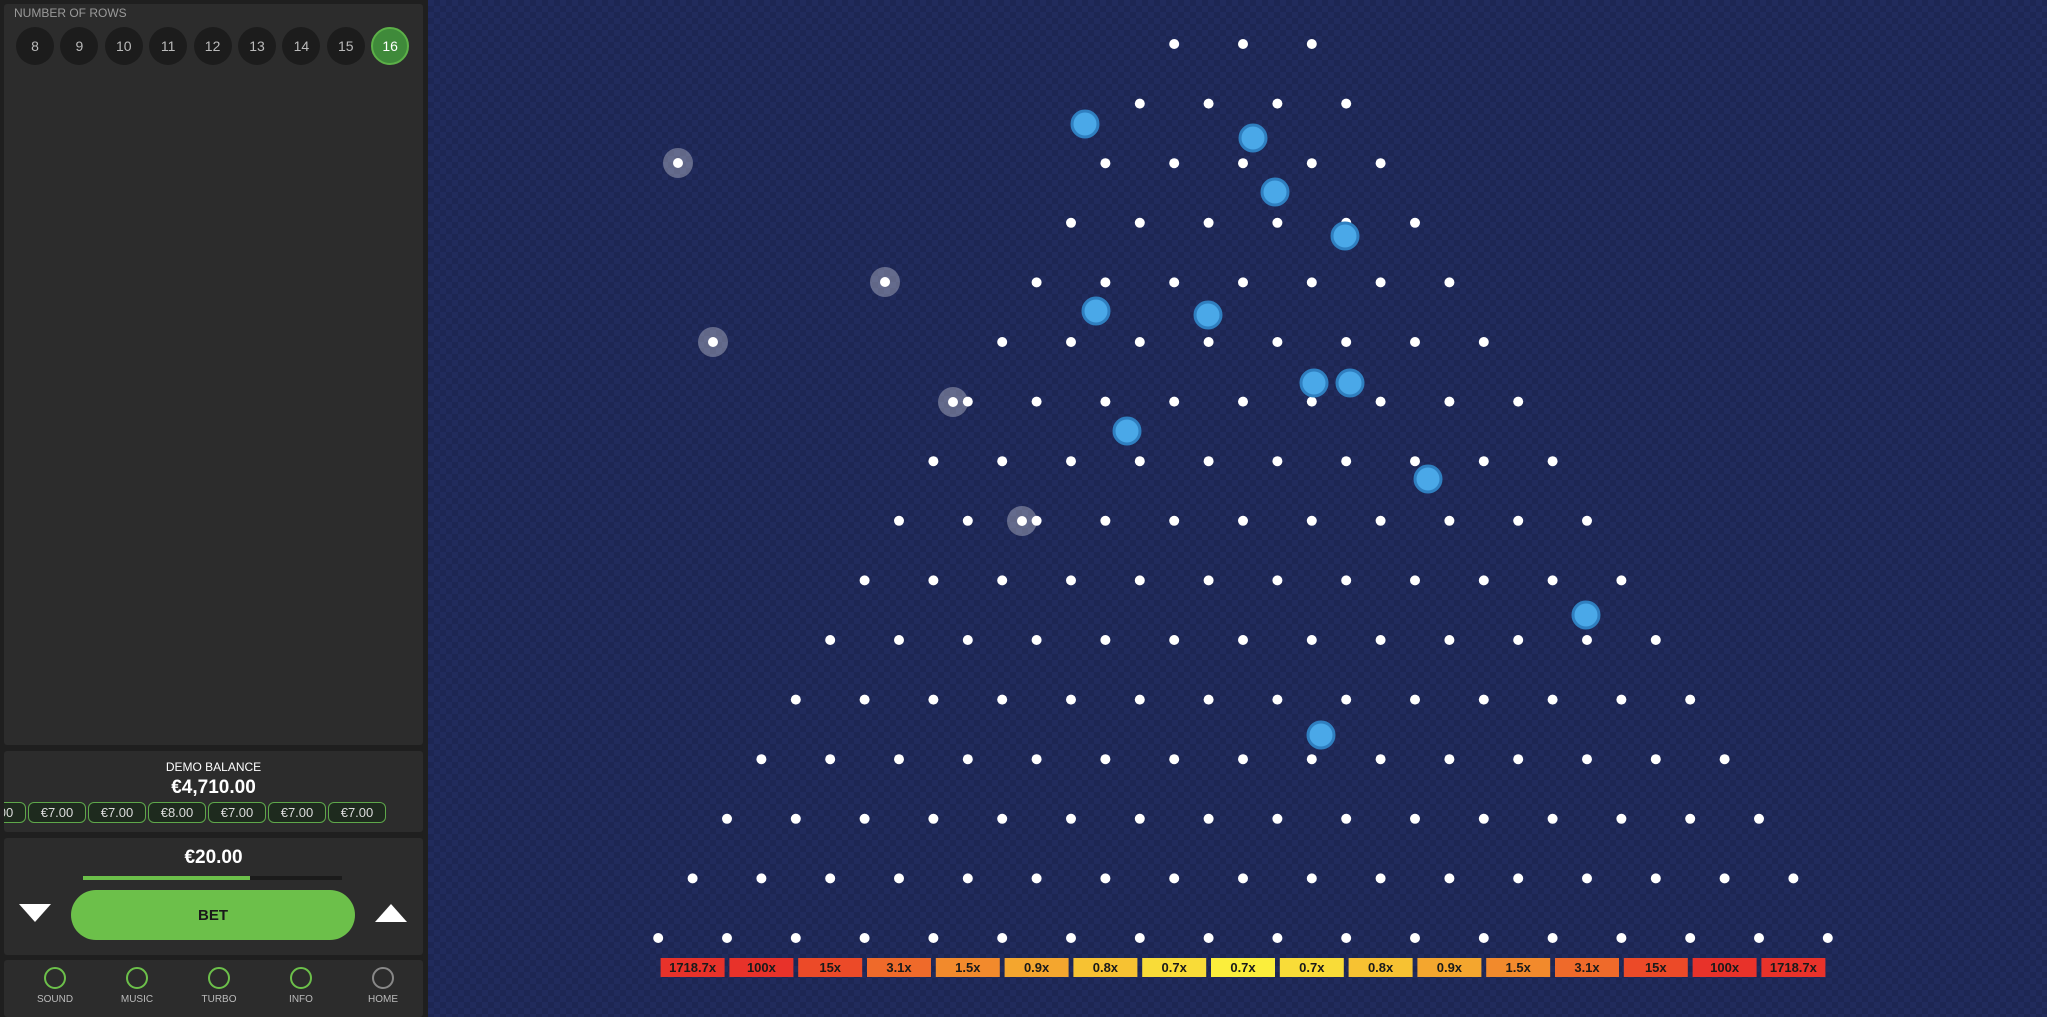 This screenshot has height=1017, width=2047. What do you see at coordinates (213, 374) in the screenshot?
I see `rows-panel` at bounding box center [213, 374].